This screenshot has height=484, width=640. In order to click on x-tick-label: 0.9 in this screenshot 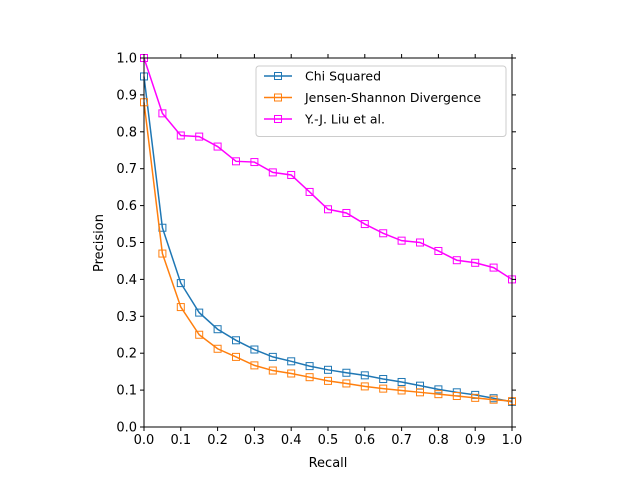, I will do `click(475, 440)`.